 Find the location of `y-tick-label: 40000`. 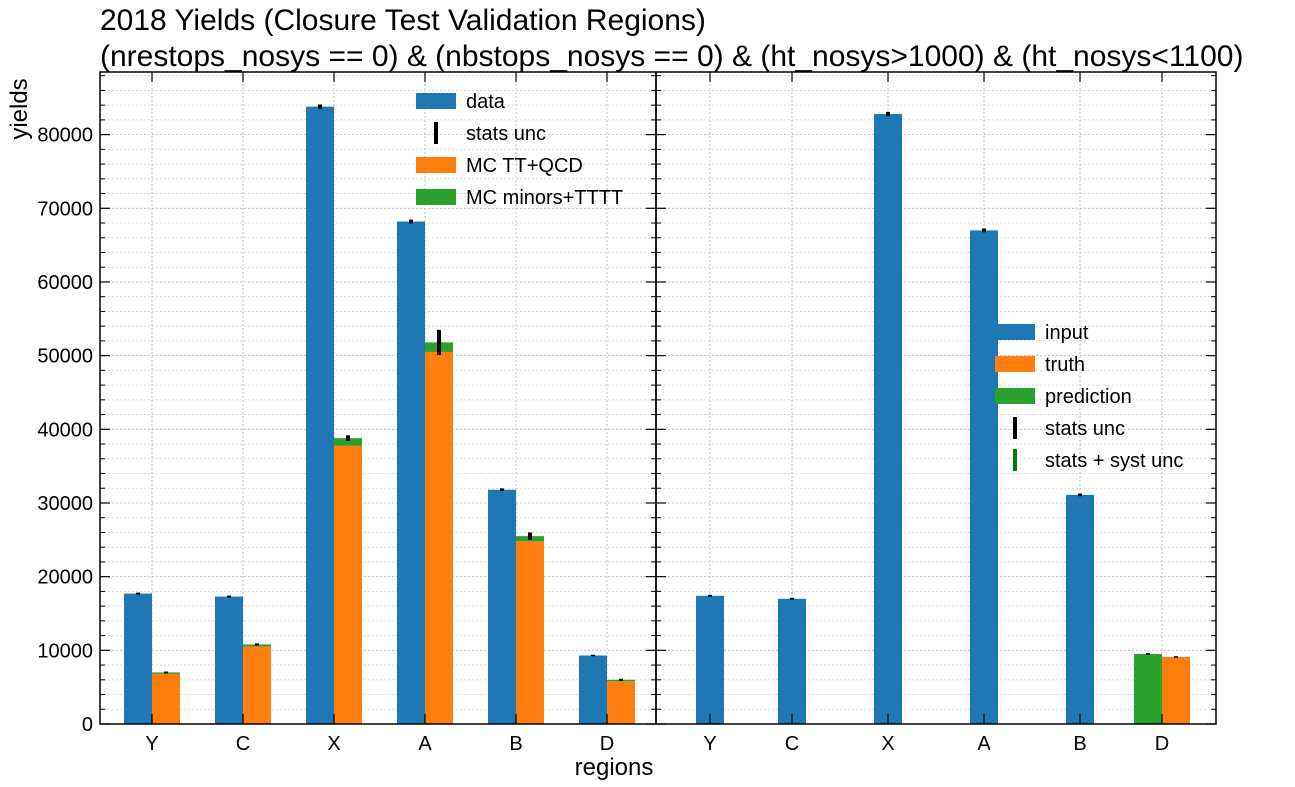

y-tick-label: 40000 is located at coordinates (65, 430).